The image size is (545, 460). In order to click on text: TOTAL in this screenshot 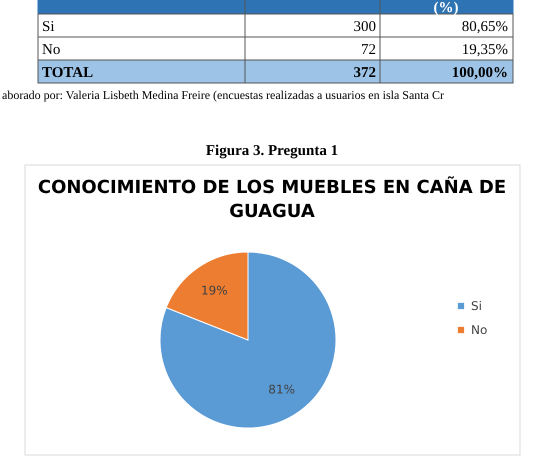, I will do `click(68, 73)`.